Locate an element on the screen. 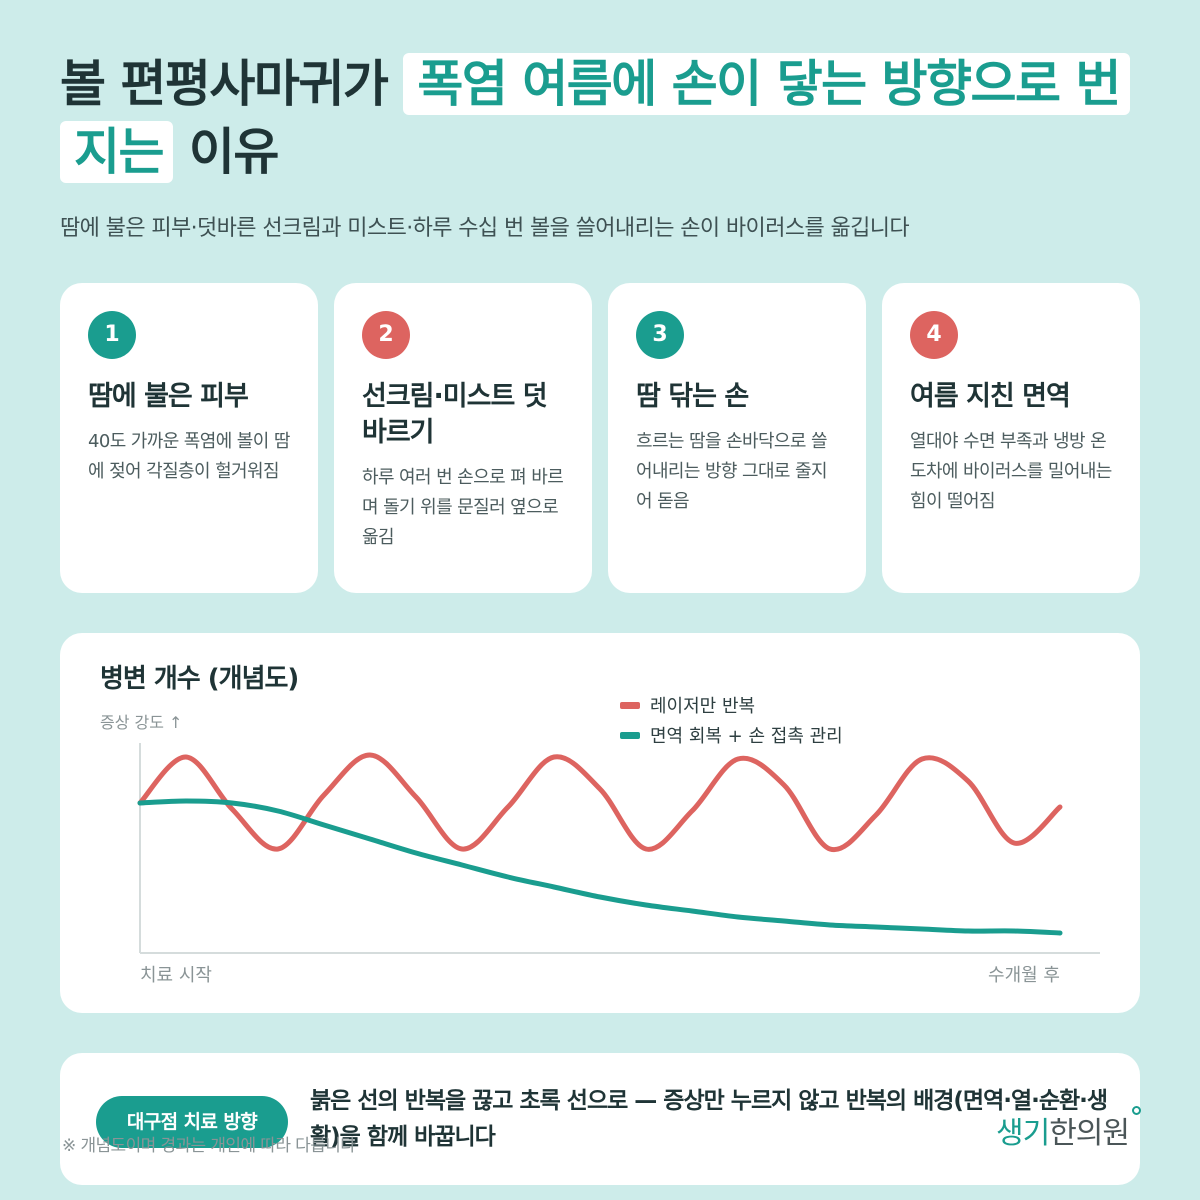 Image resolution: width=1200 pixels, height=1200 pixels. card-heading: 여름 지친 면역 is located at coordinates (990, 396).